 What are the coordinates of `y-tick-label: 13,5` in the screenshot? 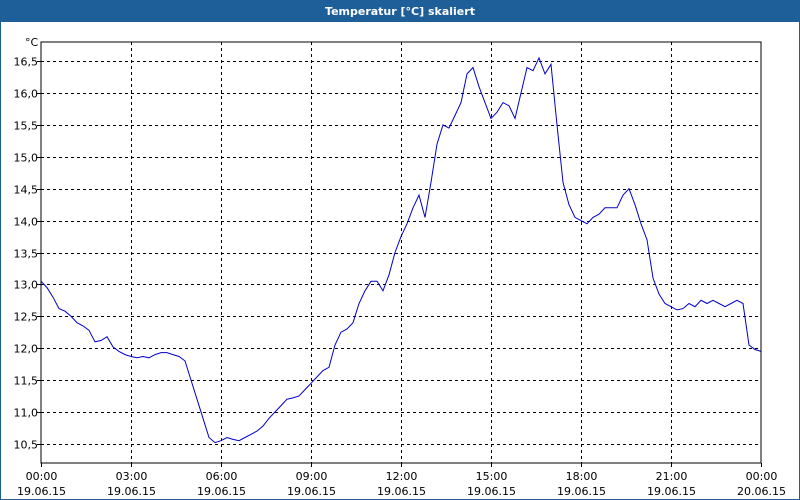 It's located at (26, 254).